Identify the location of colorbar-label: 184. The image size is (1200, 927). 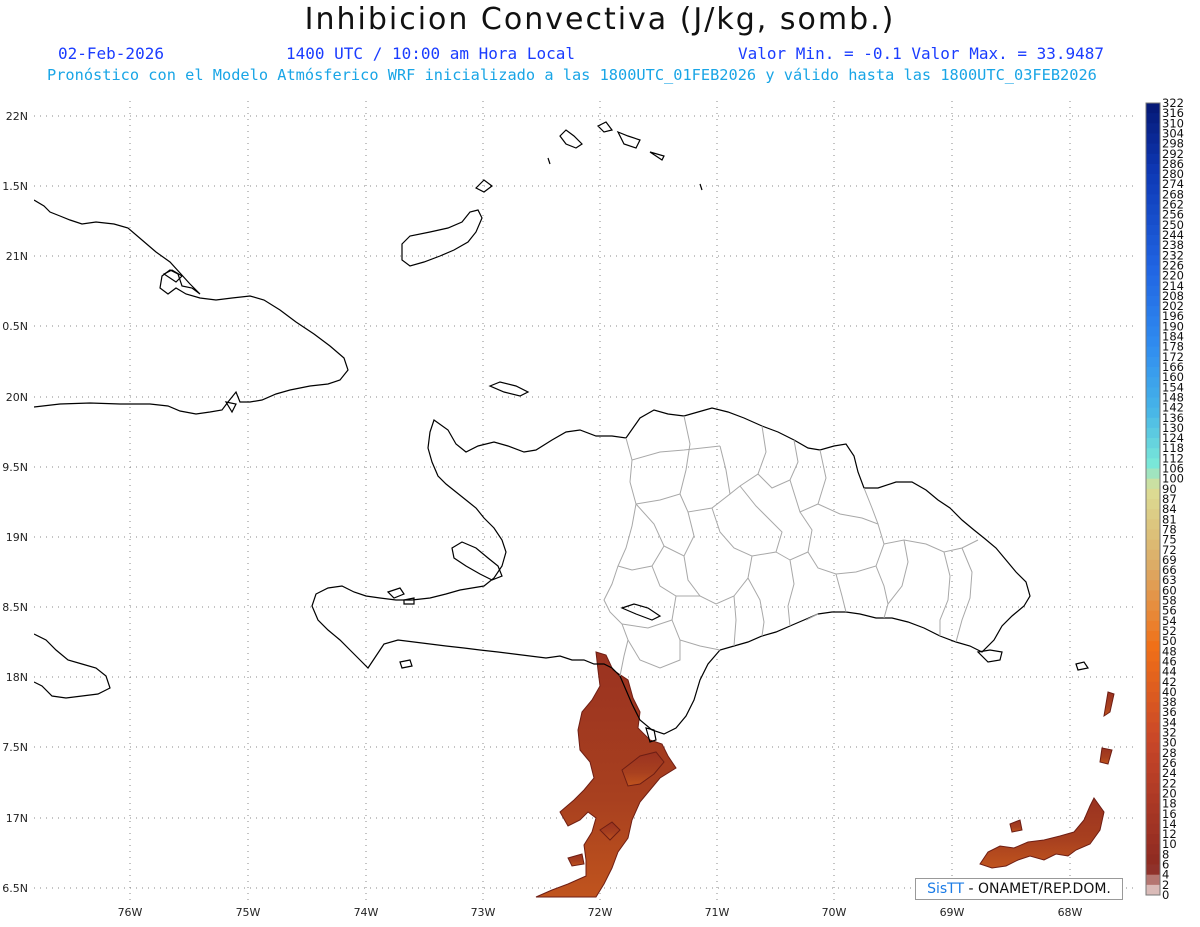
(1173, 337).